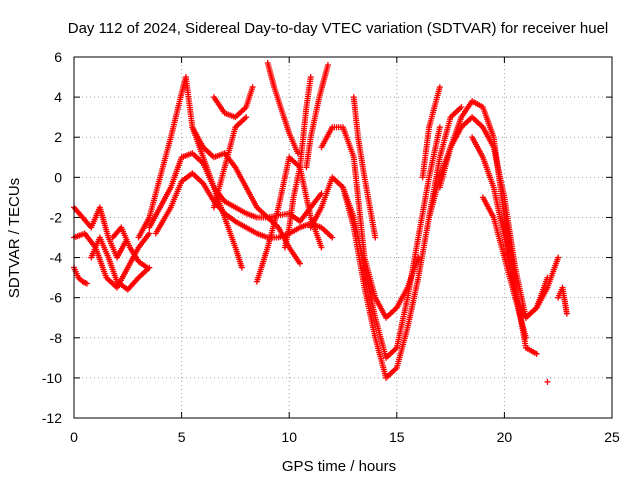 Image resolution: width=640 pixels, height=480 pixels. Describe the element at coordinates (289, 437) in the screenshot. I see `x-tick-label: 10` at that location.